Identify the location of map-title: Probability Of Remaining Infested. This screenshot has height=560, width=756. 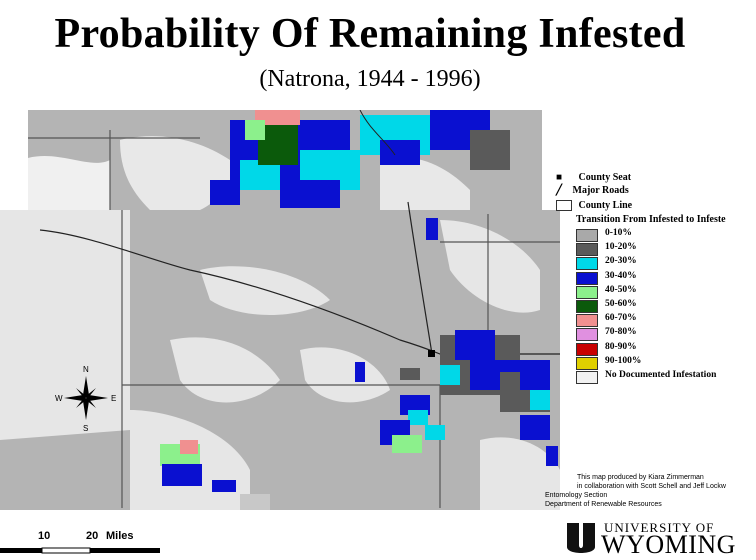
(370, 34).